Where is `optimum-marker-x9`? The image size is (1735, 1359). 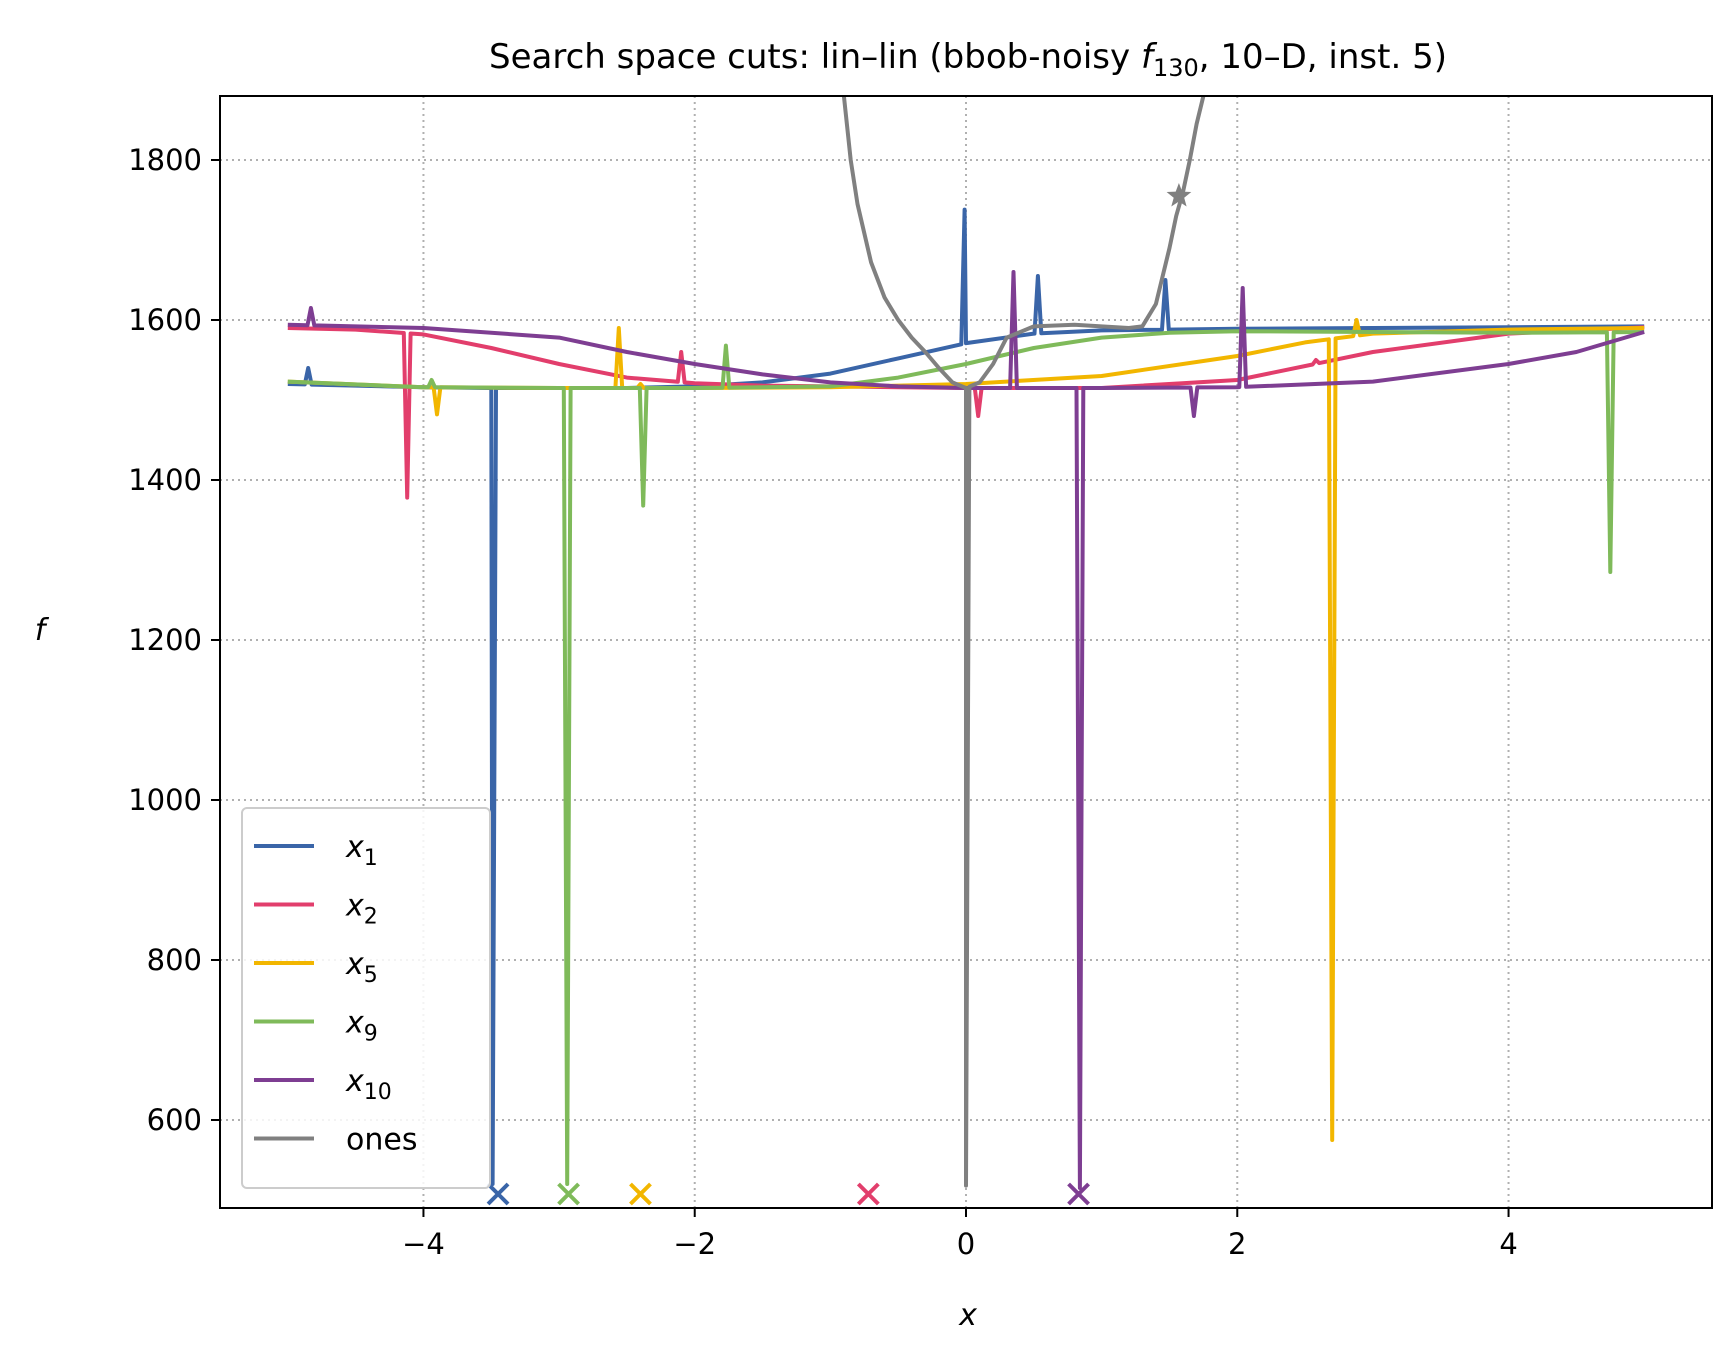 optimum-marker-x9 is located at coordinates (568, 1194).